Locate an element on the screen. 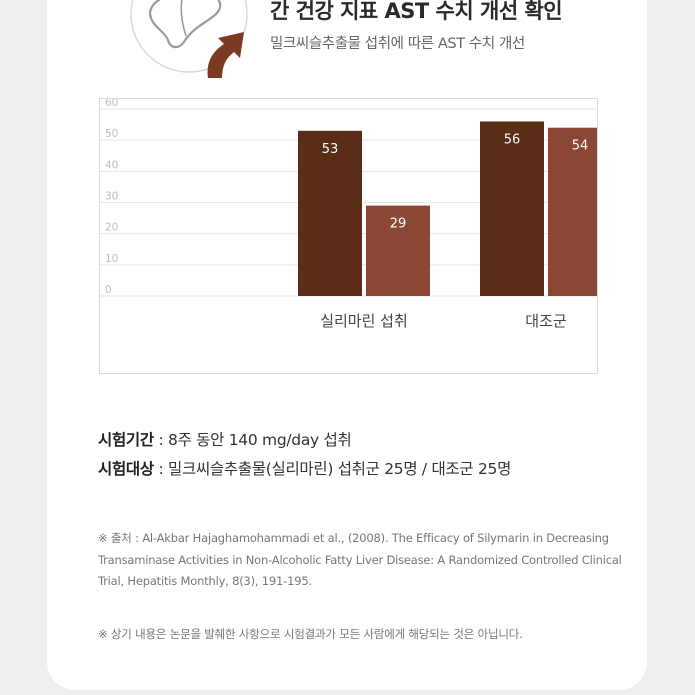 The height and width of the screenshot is (695, 695). y-tick-label: 50 is located at coordinates (111, 134).